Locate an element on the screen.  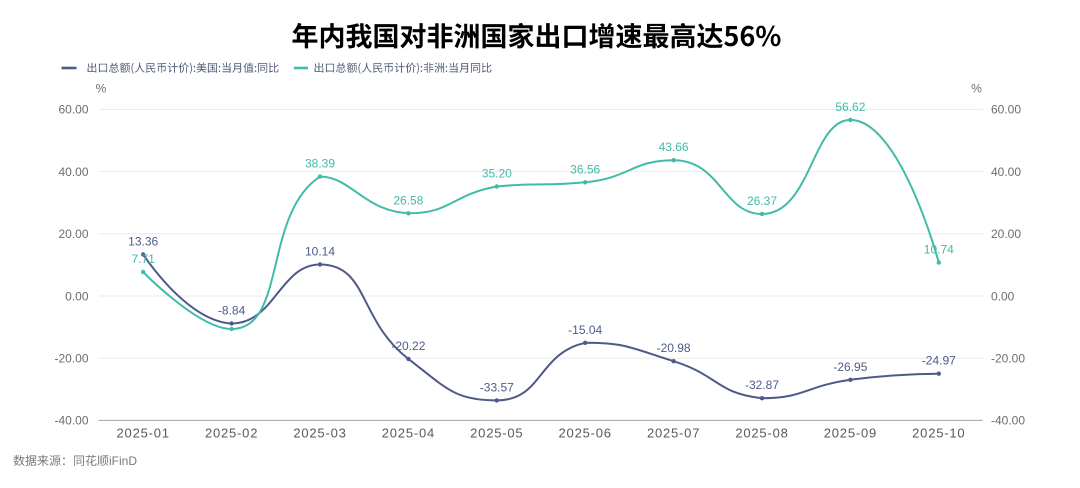
svg-text: 2025-09 is located at coordinates (850, 433).